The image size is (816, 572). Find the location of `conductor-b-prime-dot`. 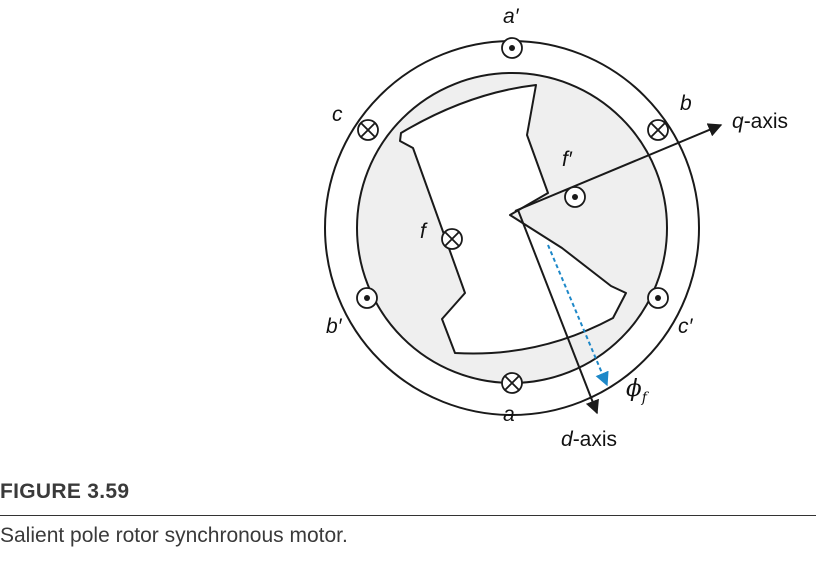

conductor-b-prime-dot is located at coordinates (367, 298).